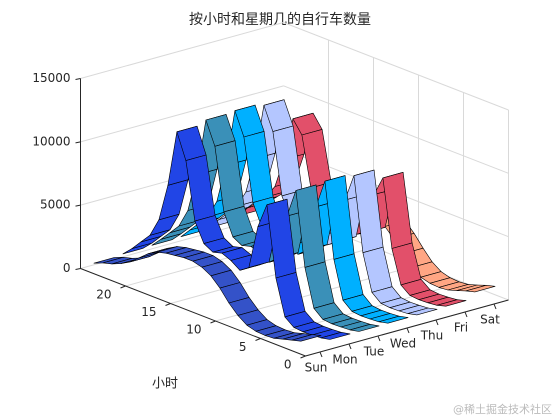  What do you see at coordinates (67, 268) in the screenshot?
I see `z-tick-label: 0` at bounding box center [67, 268].